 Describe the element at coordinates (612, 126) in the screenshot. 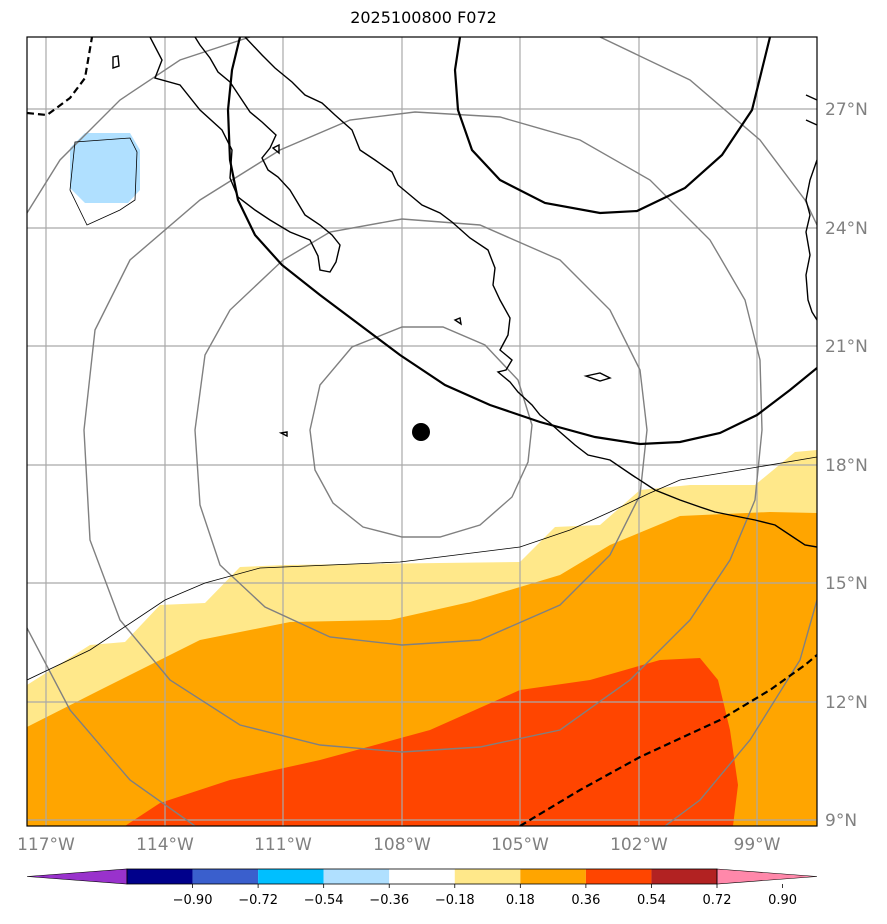

I see `thick-contour-north` at that location.